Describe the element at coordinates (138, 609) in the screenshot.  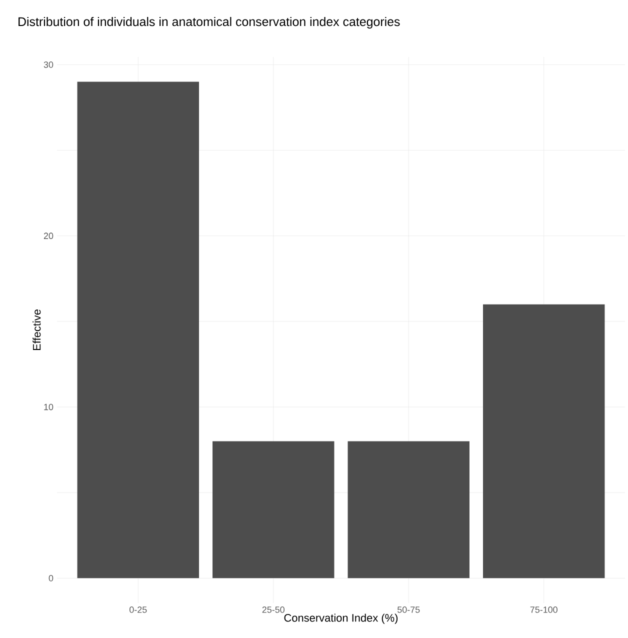
I see `x-tick-label: 0-25` at that location.